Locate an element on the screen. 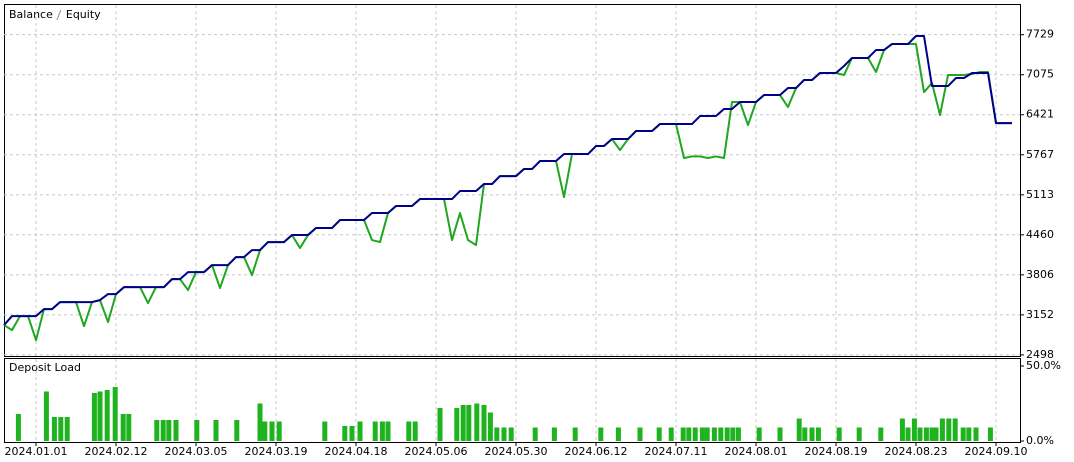 The width and height of the screenshot is (1074, 462). panel-title: Deposit Load is located at coordinates (45, 367).